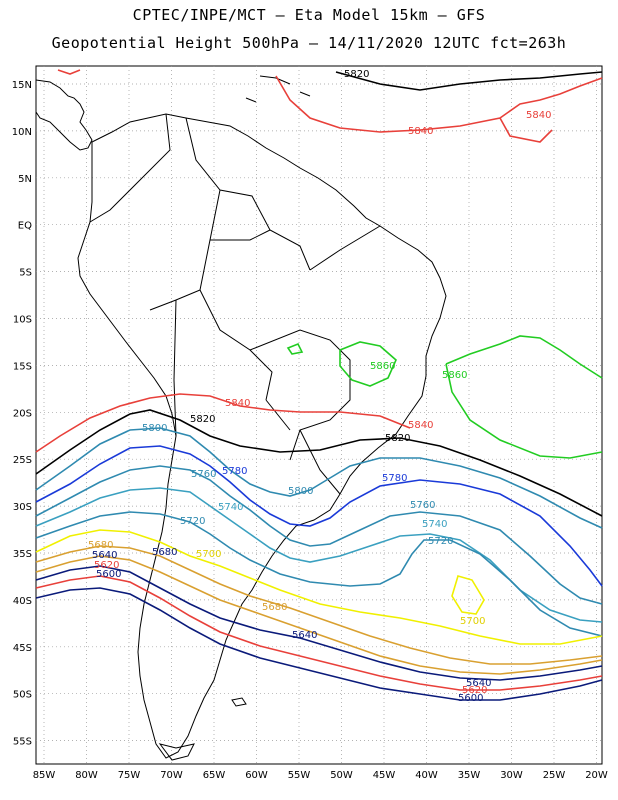 The width and height of the screenshot is (618, 800). Describe the element at coordinates (237, 403) in the screenshot. I see `label-5840-south: 5840` at that location.